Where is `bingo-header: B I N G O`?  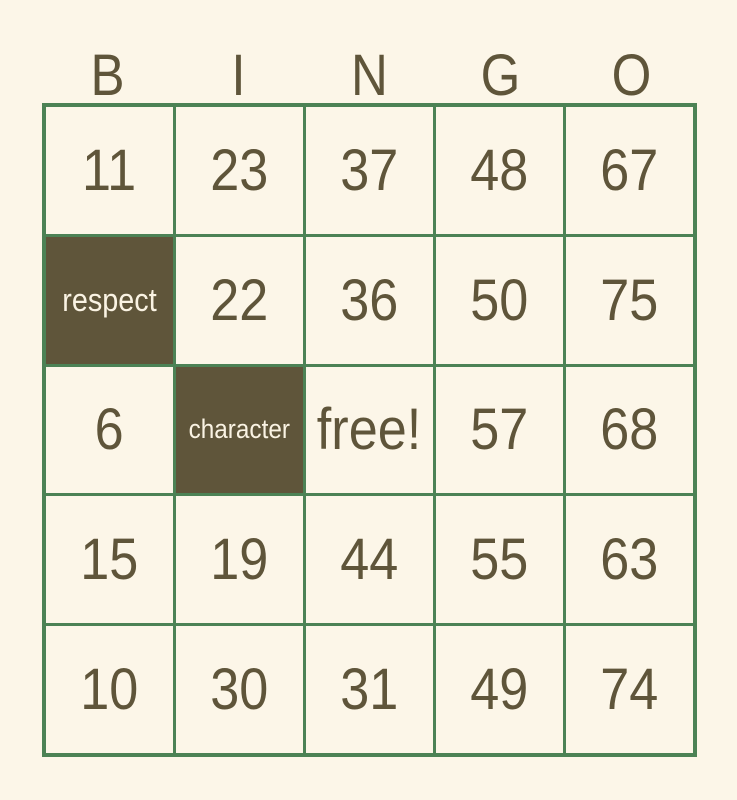 bingo-header: B I N G O is located at coordinates (369, 75).